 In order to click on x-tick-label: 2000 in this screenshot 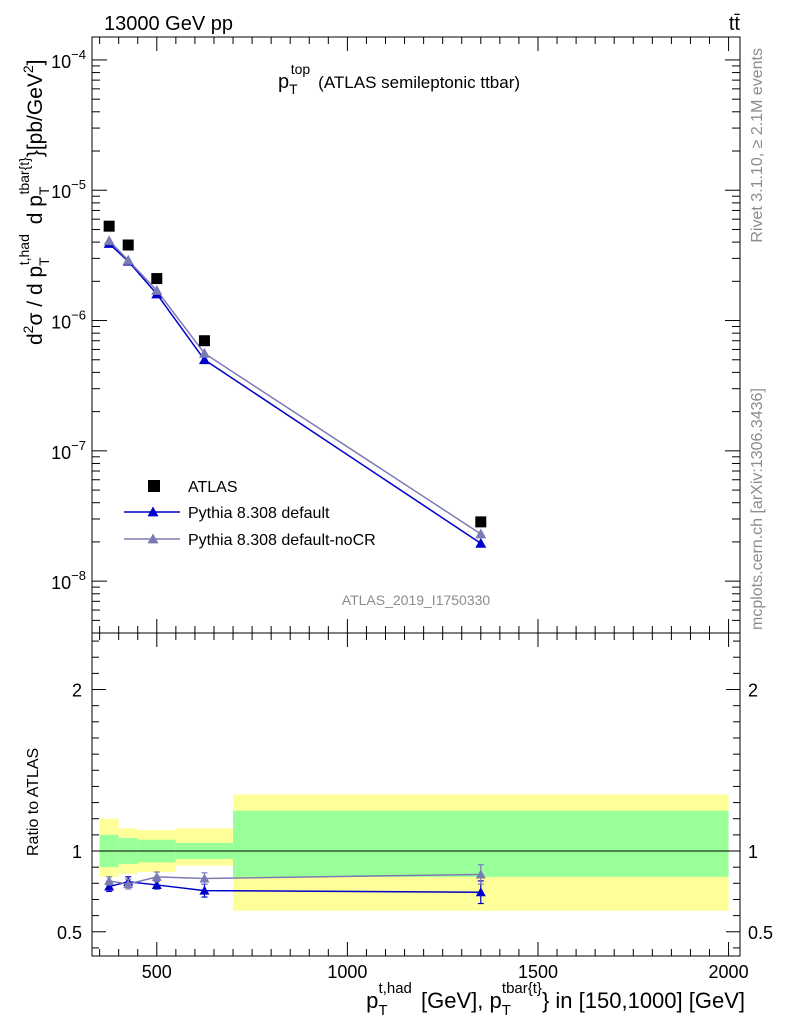, I will do `click(729, 972)`.